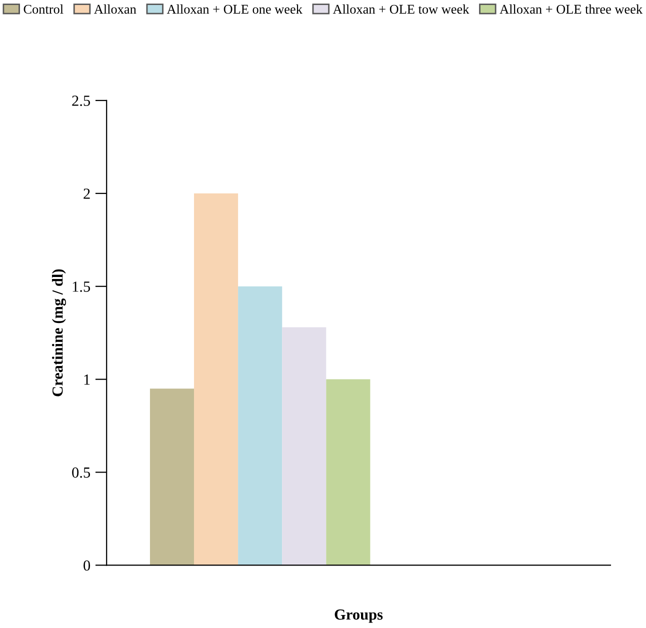 The width and height of the screenshot is (646, 628). What do you see at coordinates (87, 193) in the screenshot?
I see `y-tick-label: 2` at bounding box center [87, 193].